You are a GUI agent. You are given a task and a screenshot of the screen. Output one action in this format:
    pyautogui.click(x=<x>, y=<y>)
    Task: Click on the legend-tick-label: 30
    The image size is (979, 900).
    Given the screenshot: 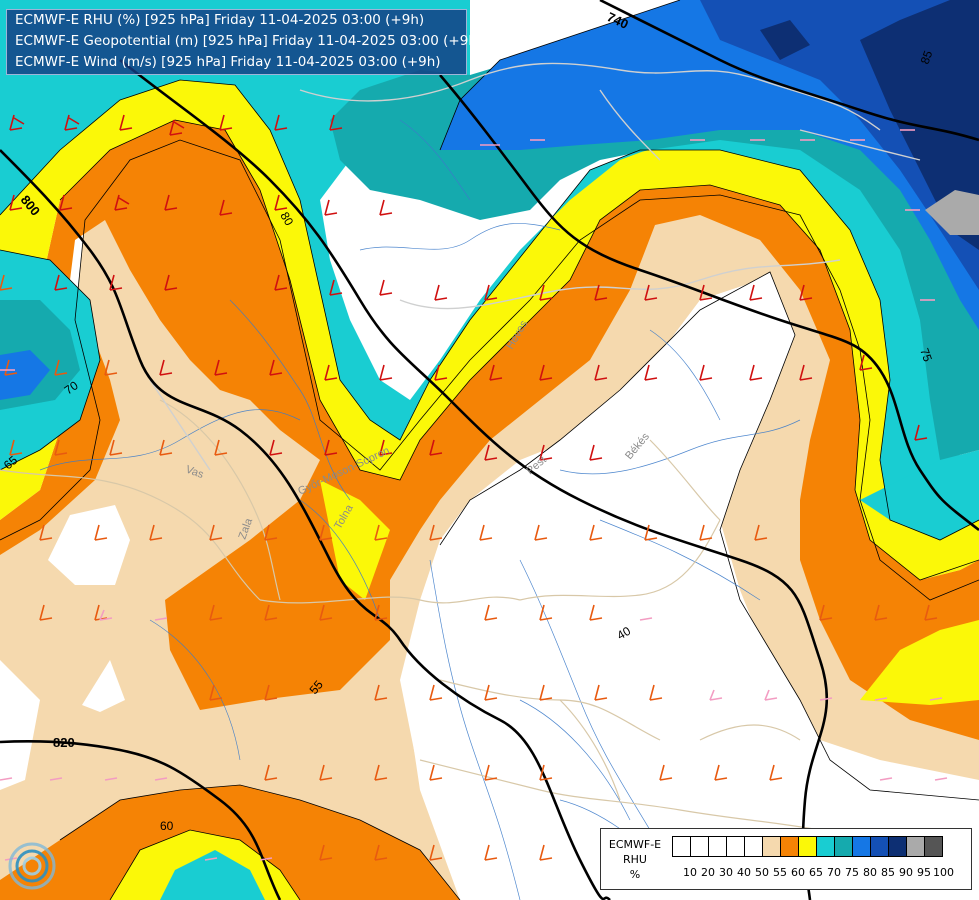 What is the action you would take?
    pyautogui.click(x=726, y=872)
    